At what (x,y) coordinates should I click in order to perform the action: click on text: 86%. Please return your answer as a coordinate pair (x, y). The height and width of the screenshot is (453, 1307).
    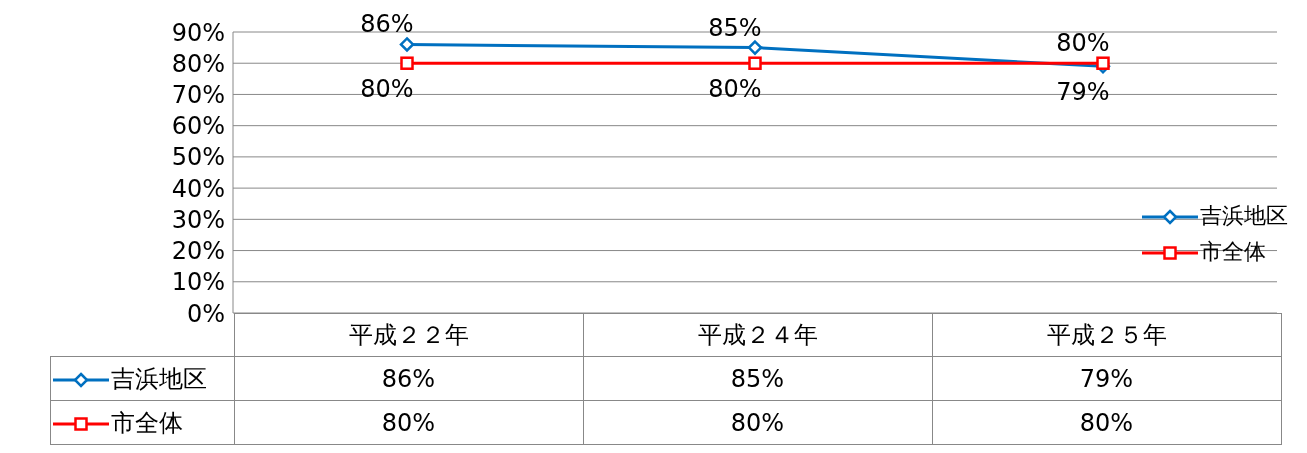
    Looking at the image, I should click on (387, 24).